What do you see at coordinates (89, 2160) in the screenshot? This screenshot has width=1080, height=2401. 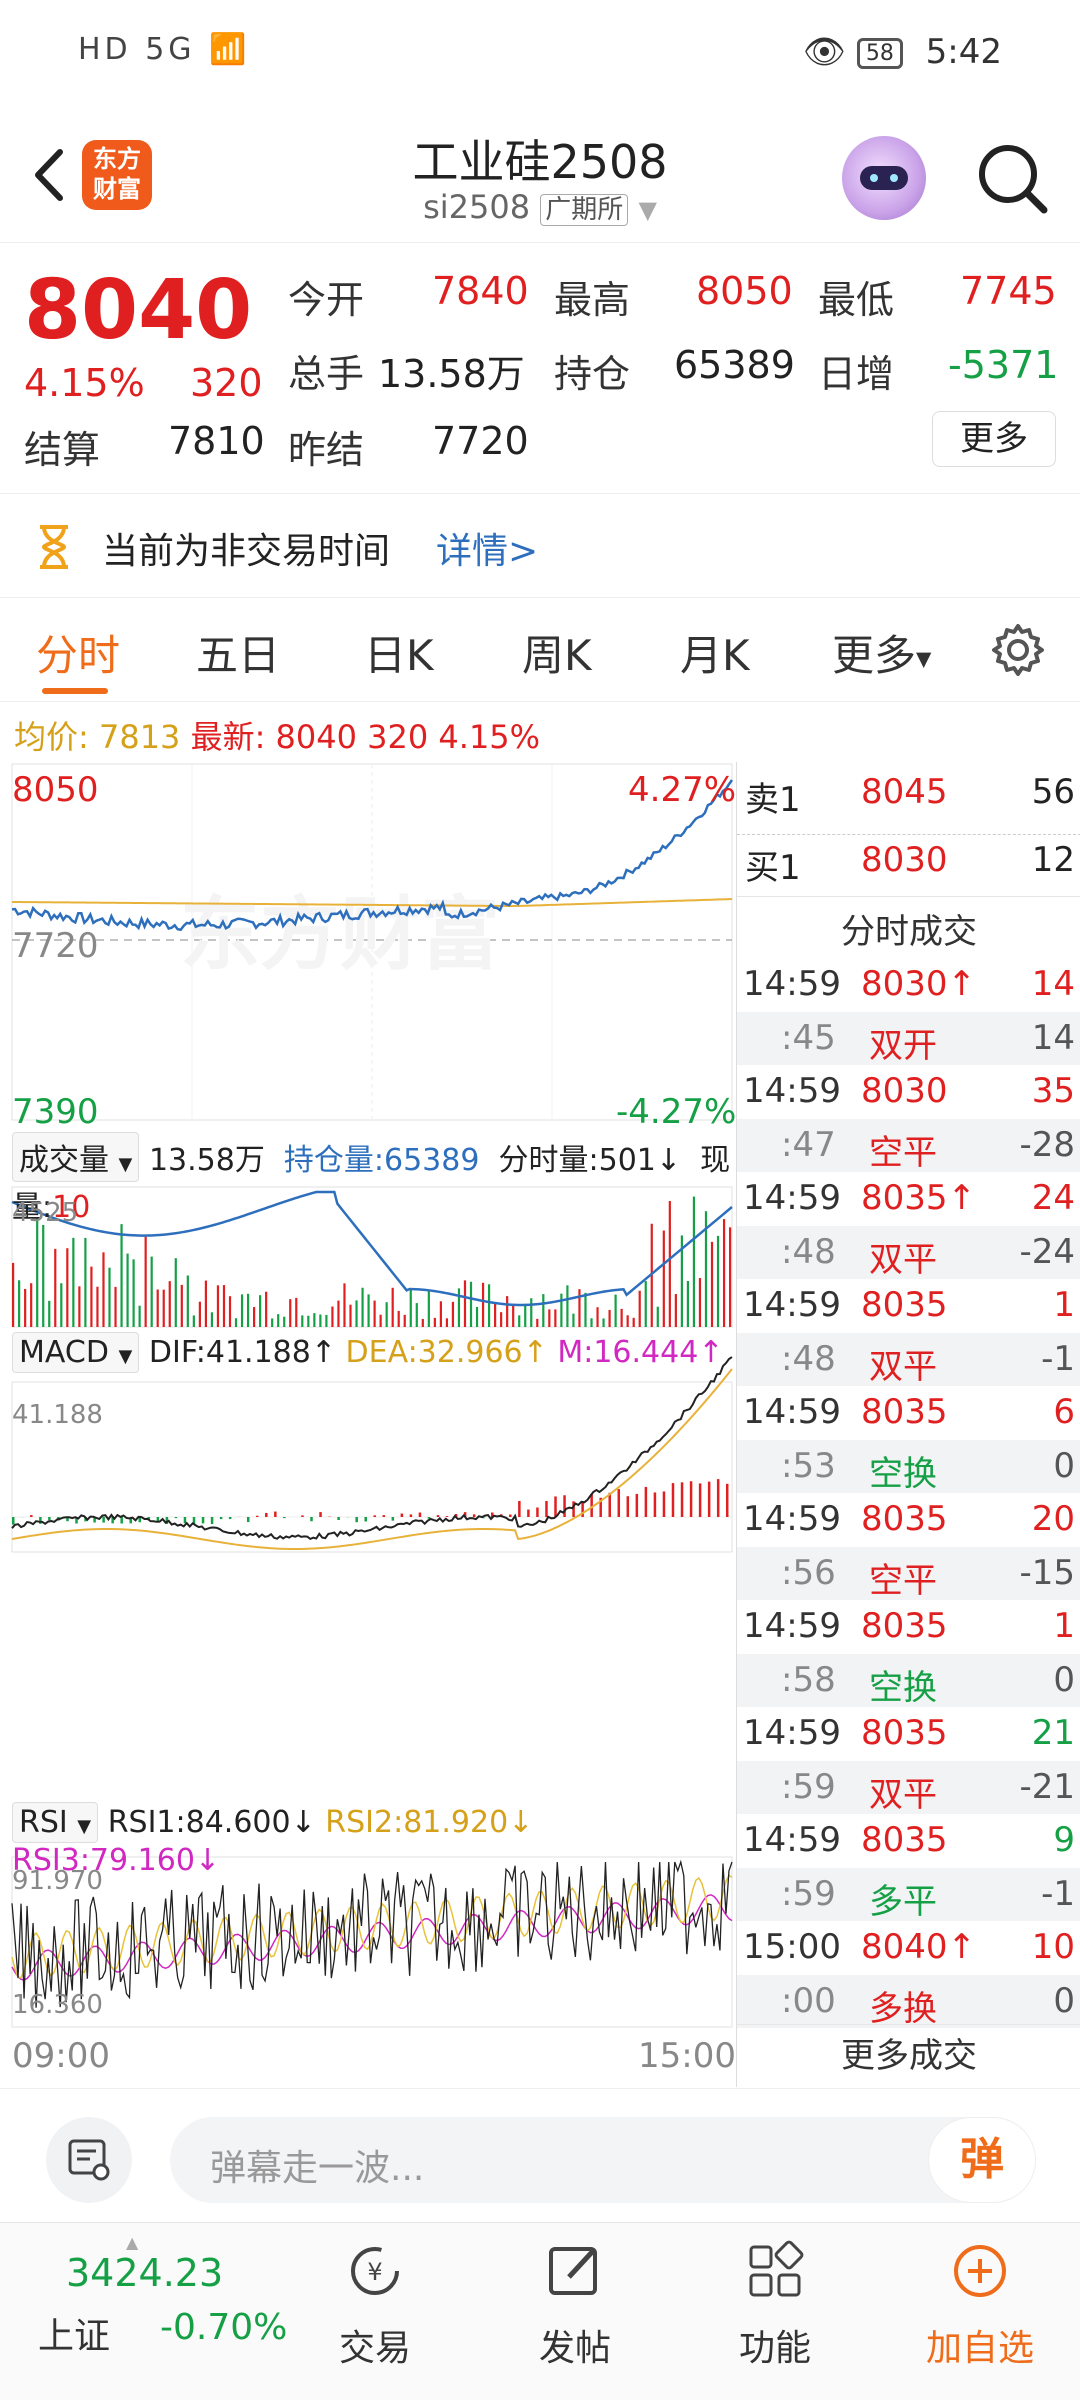 I see `danmaku-list-icon` at bounding box center [89, 2160].